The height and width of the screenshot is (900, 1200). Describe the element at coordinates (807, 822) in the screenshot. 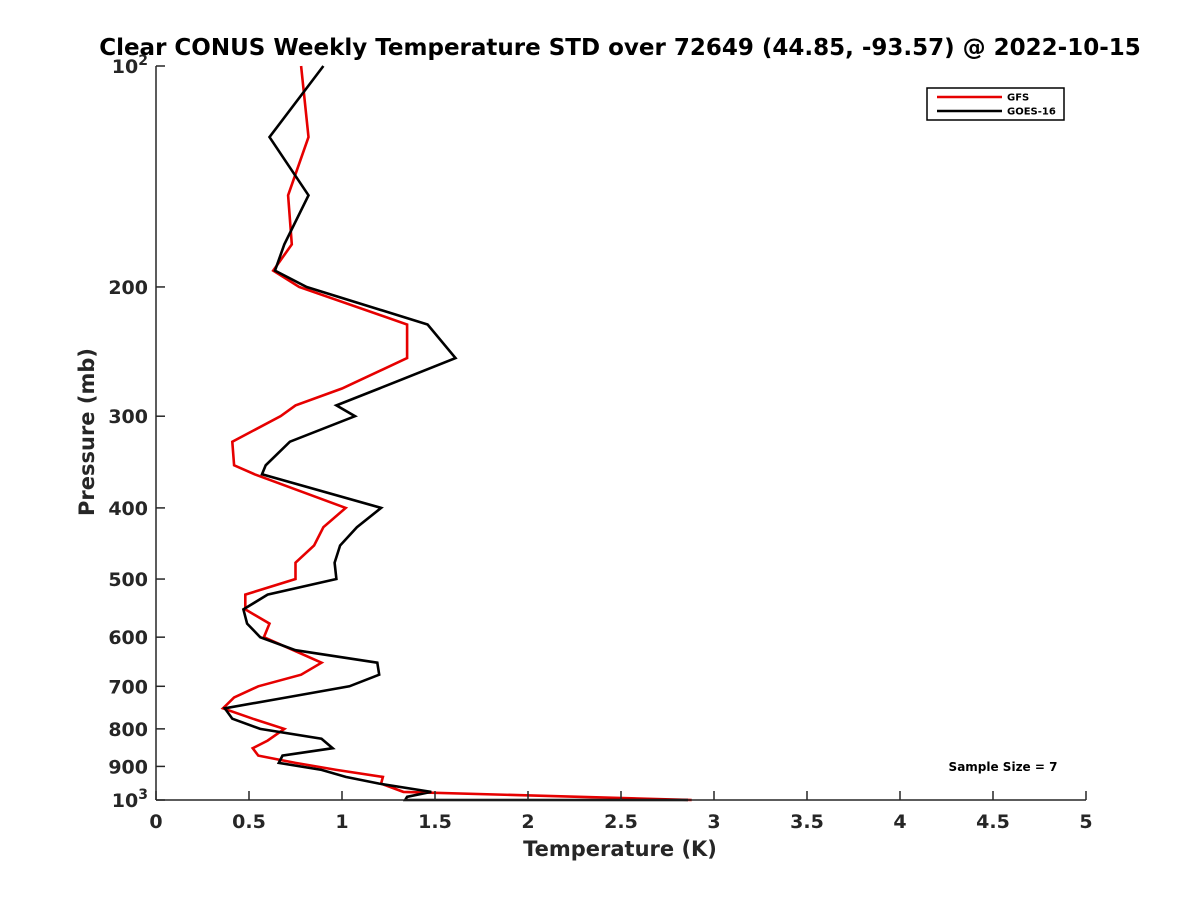

I see `x-tick-label: 3.5` at that location.